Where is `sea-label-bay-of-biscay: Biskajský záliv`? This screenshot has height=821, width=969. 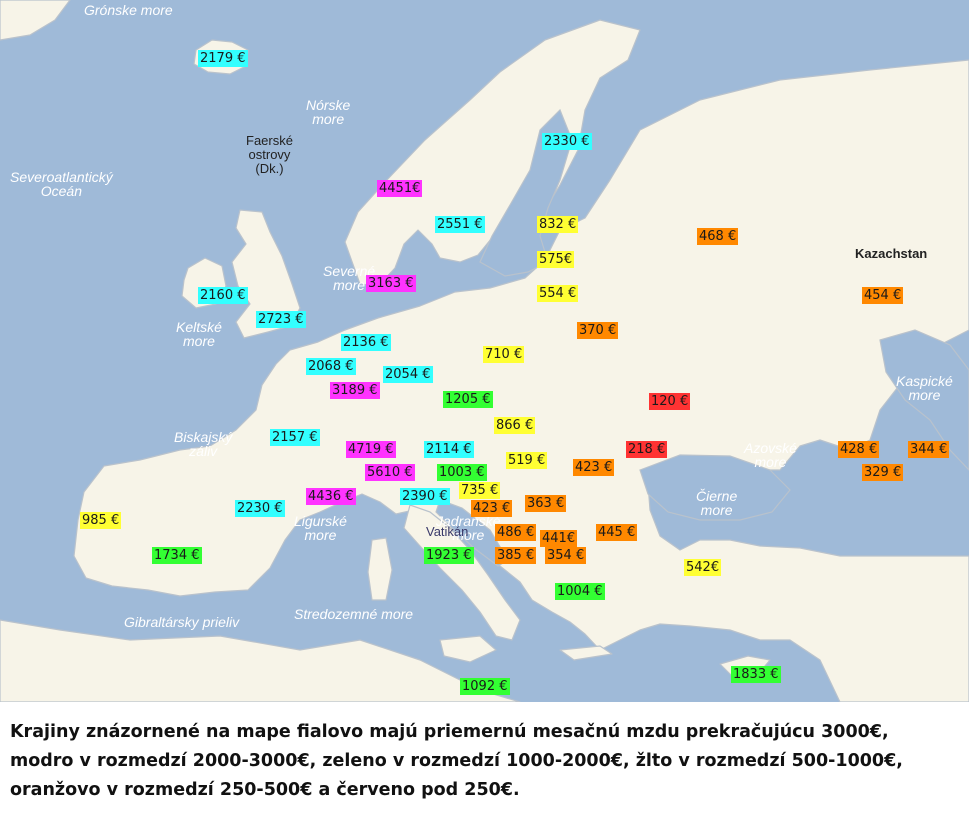 sea-label-bay-of-biscay: Biskajský záliv is located at coordinates (203, 444).